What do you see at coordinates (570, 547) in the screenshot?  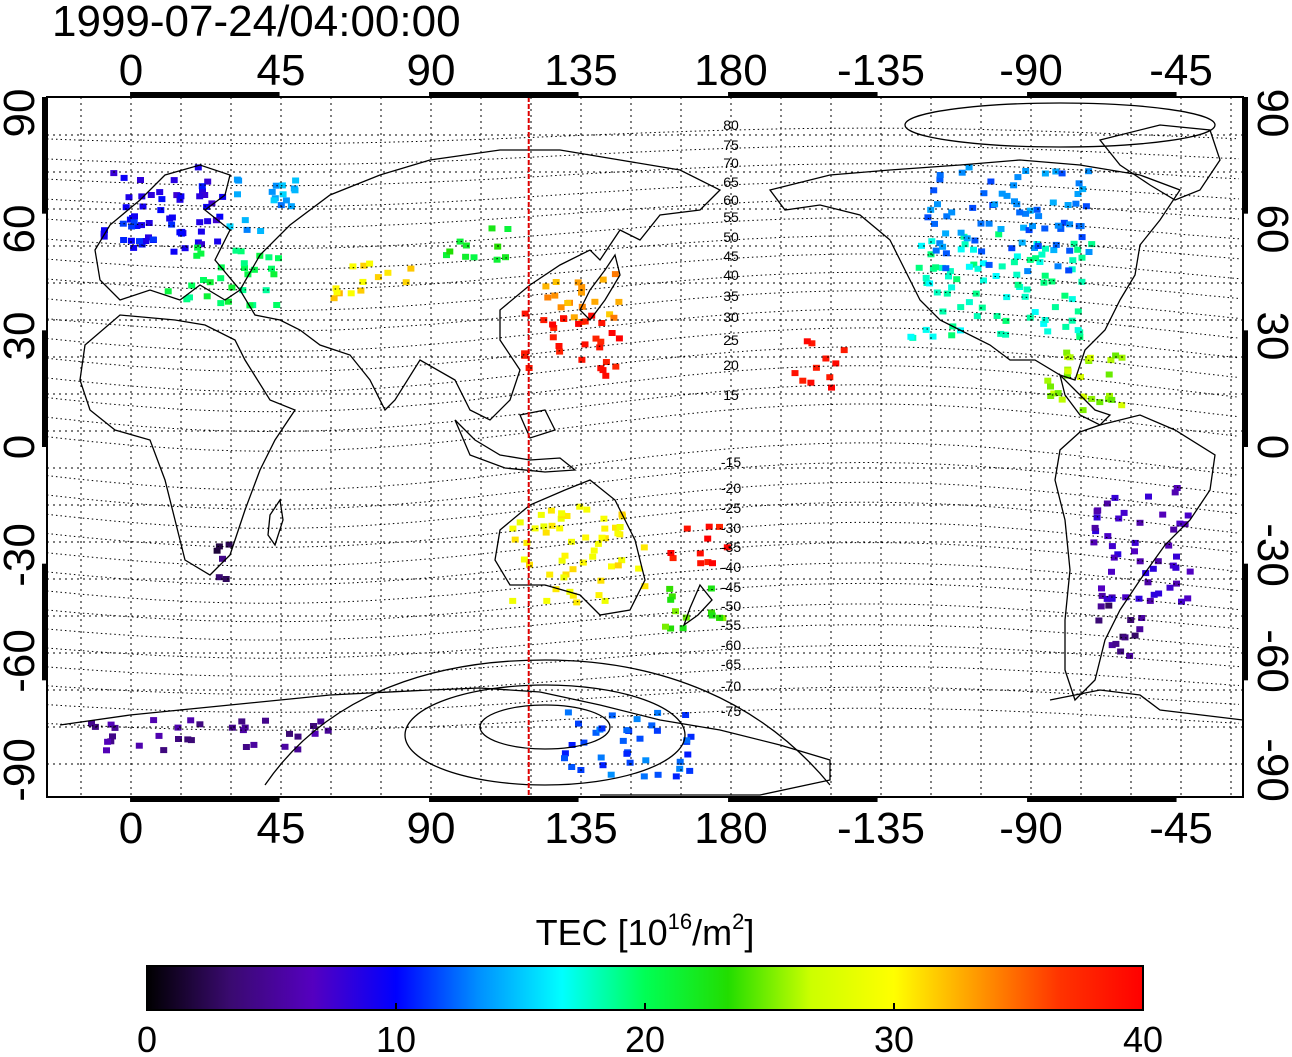 I see `coastline-australia` at bounding box center [570, 547].